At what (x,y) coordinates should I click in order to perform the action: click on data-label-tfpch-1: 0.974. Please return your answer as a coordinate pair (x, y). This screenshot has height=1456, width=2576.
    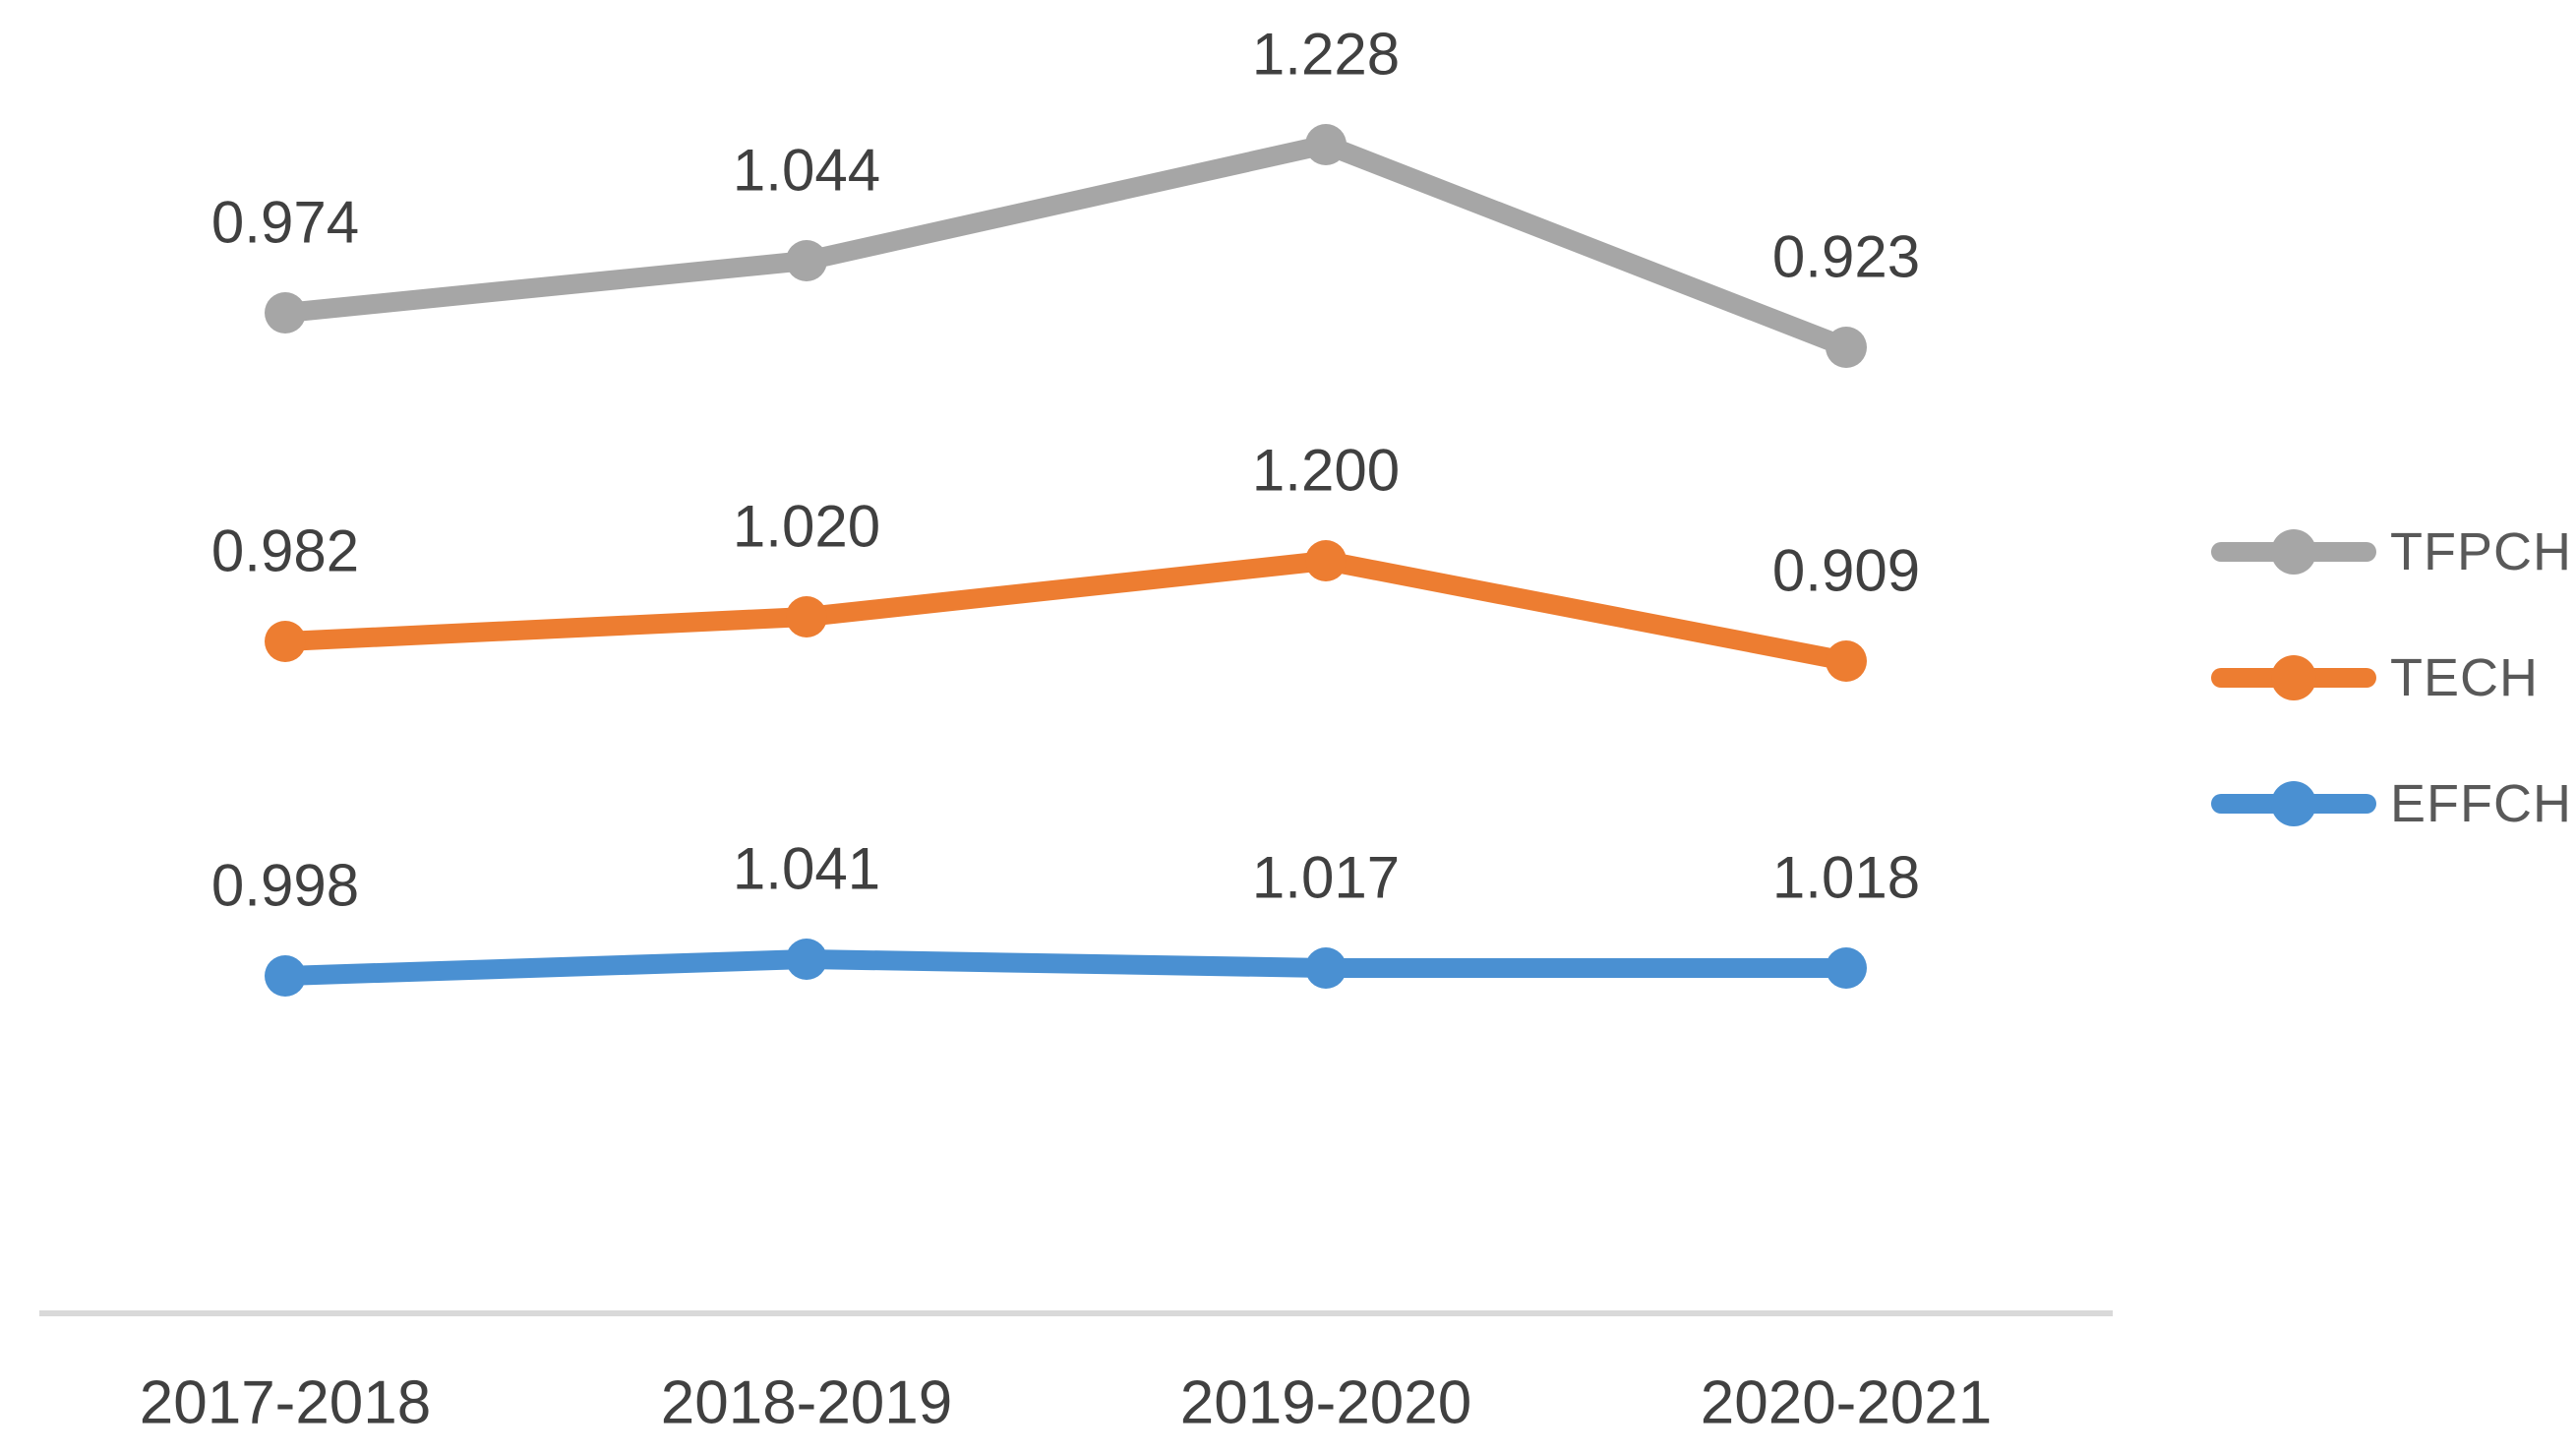
    Looking at the image, I should click on (285, 223).